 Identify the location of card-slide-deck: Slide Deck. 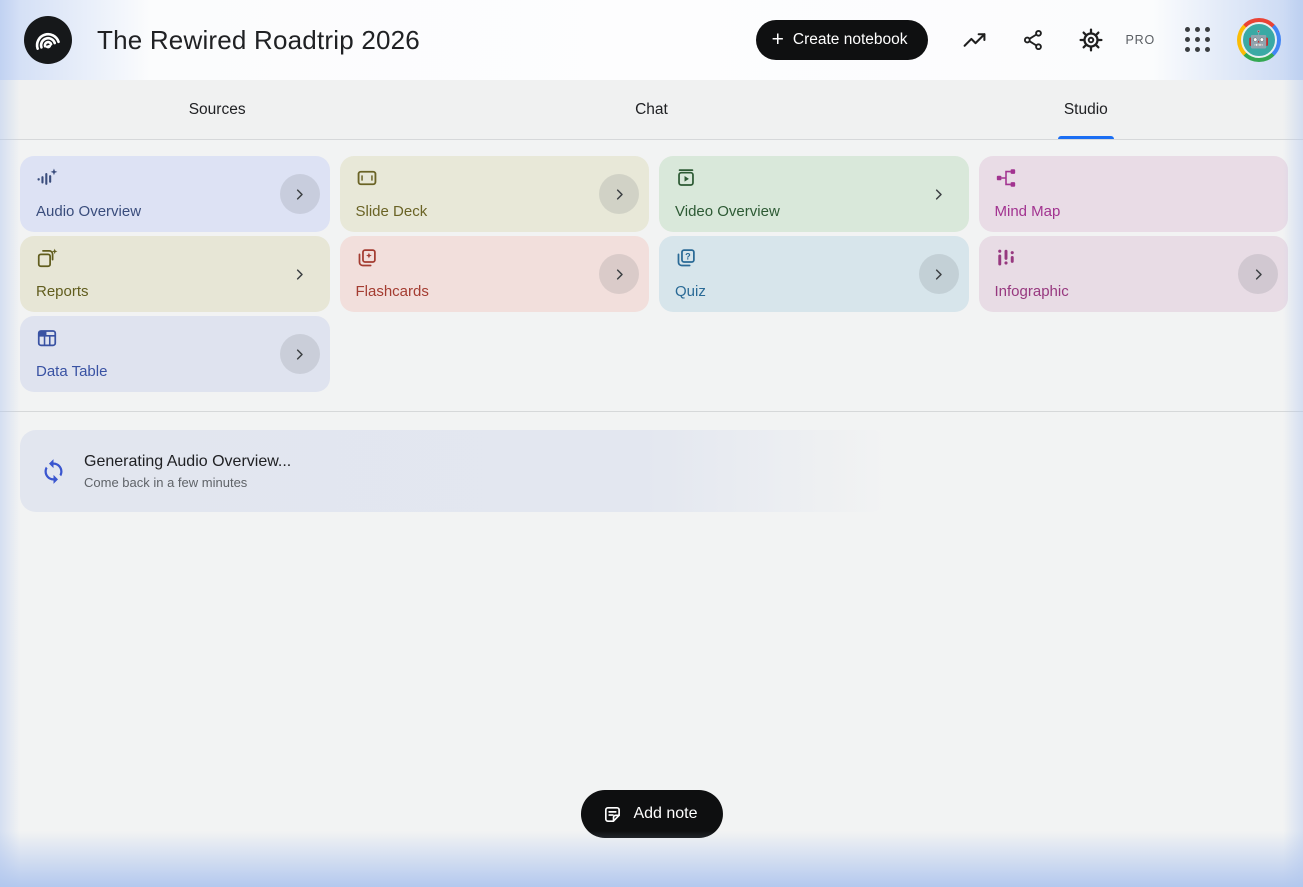
(494, 194).